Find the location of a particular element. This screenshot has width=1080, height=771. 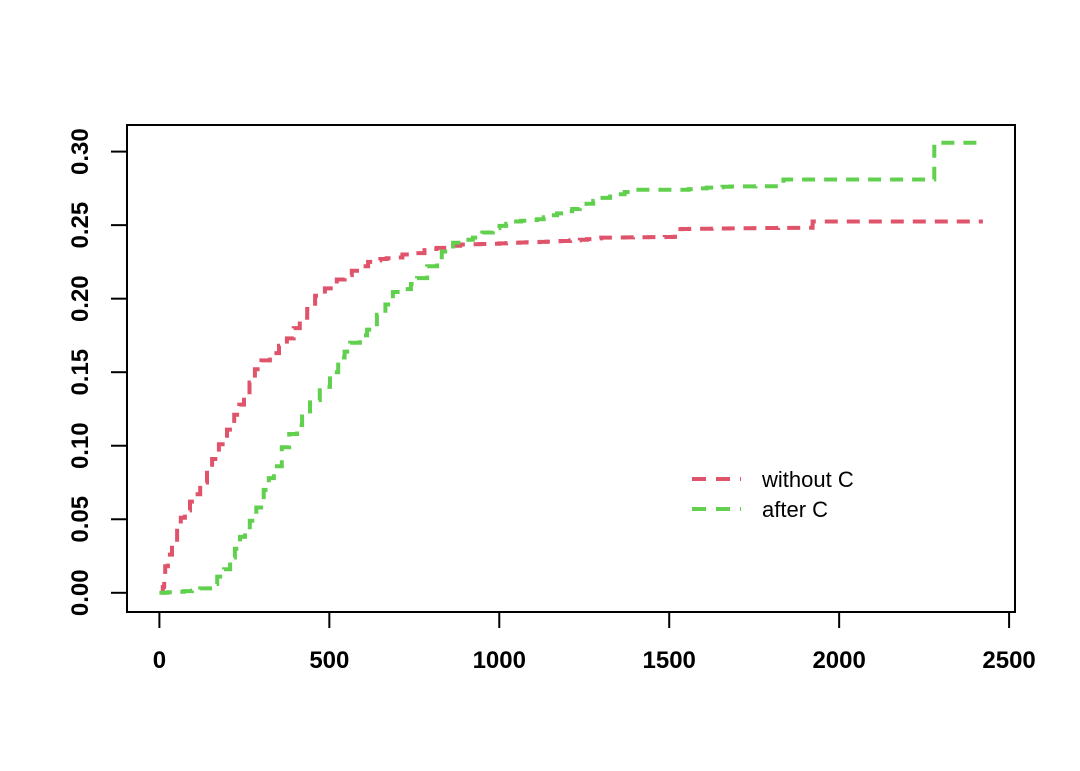

x-tick-label: 1500 is located at coordinates (669, 660).